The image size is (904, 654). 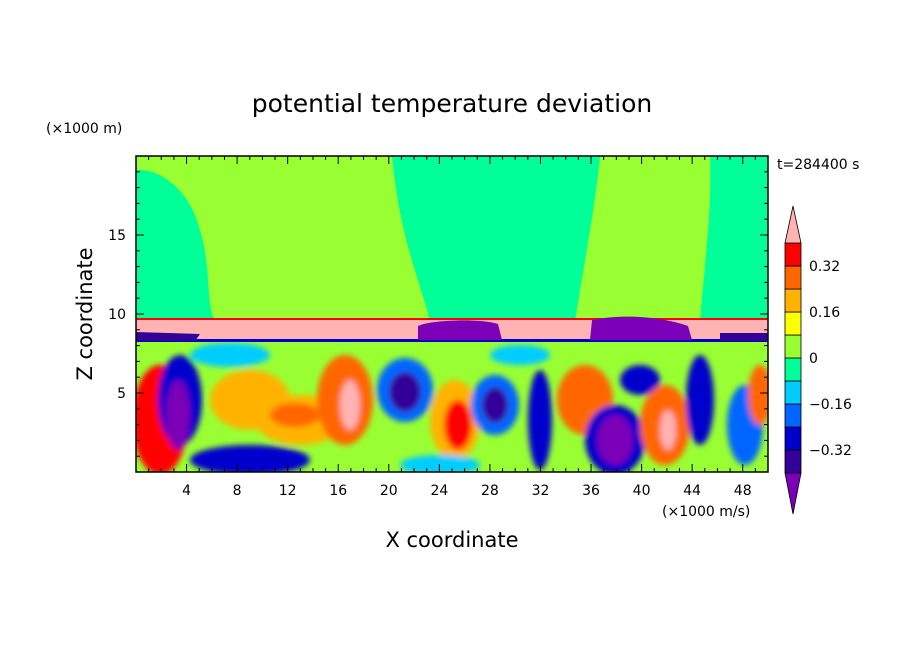 I want to click on x-axis-unit: (×1000 m/s), so click(x=706, y=512).